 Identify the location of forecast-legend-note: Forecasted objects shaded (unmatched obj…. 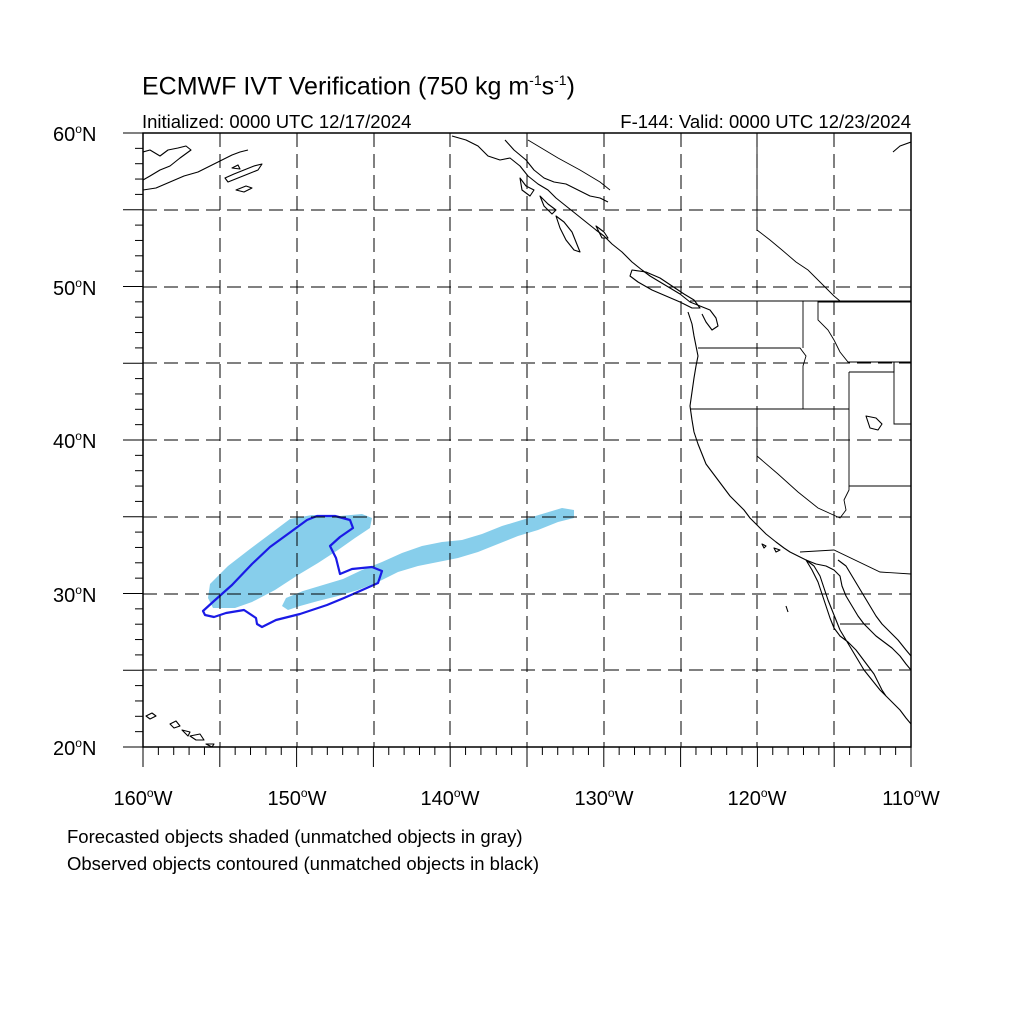
(295, 836).